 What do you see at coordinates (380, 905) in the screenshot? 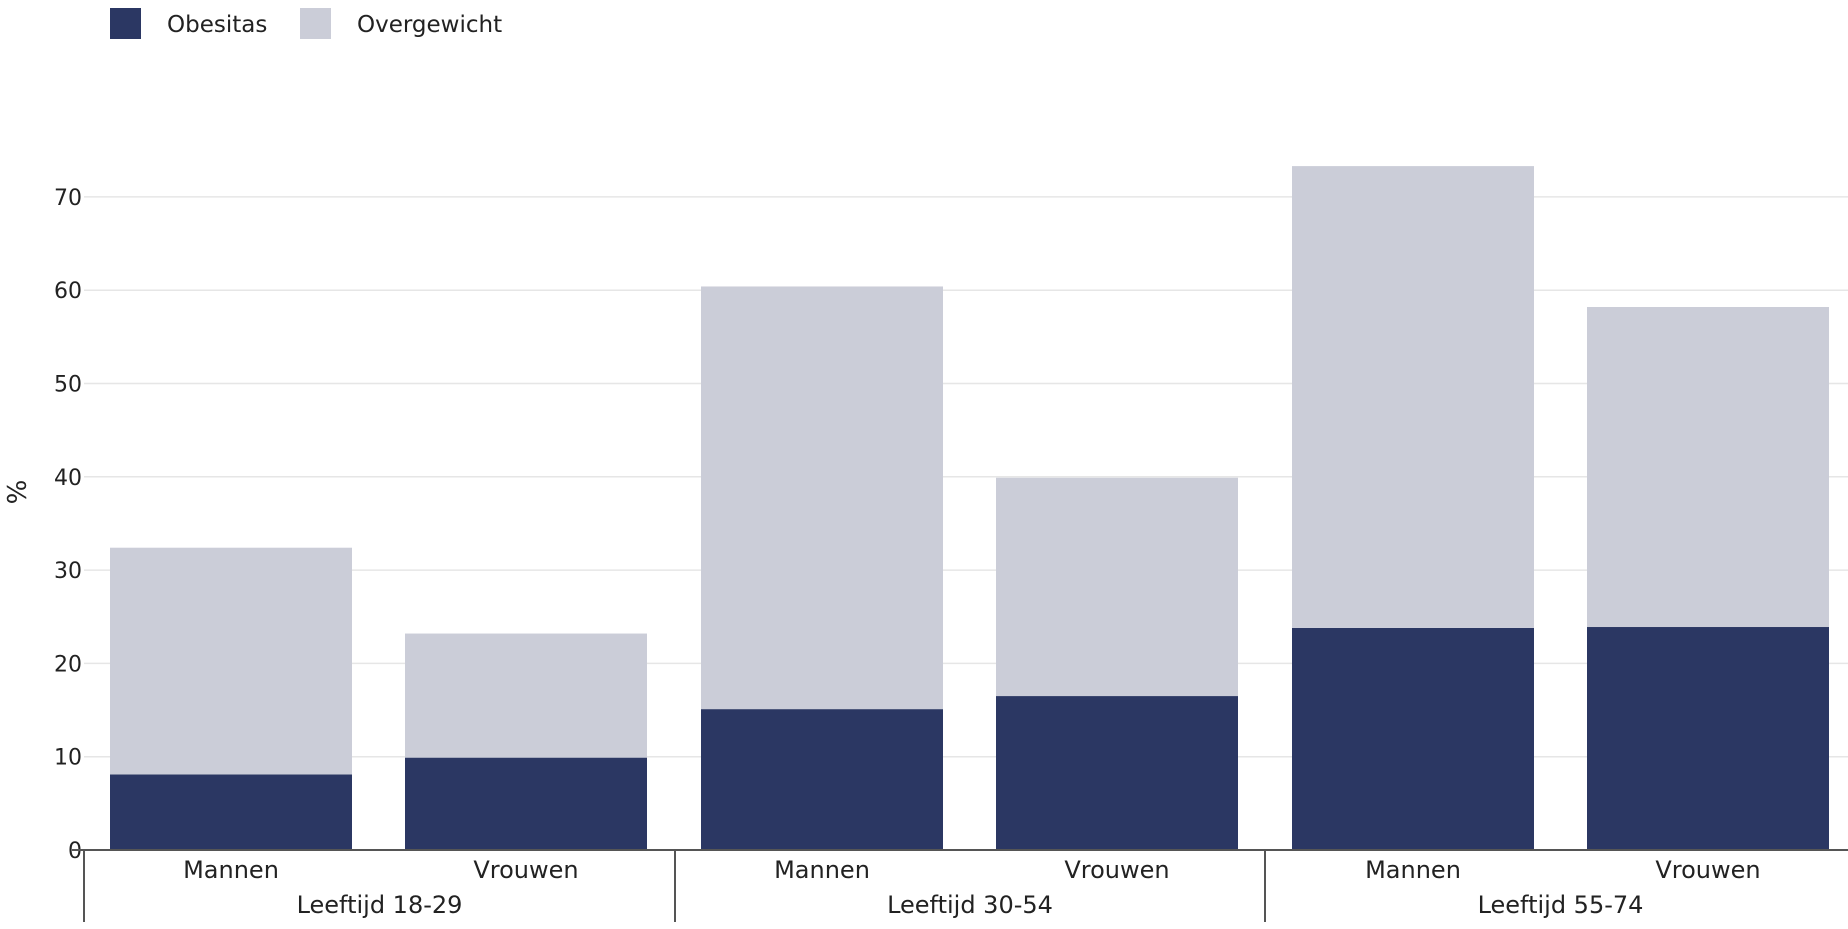
I see `group-label-0: Leeftijd 18-29` at bounding box center [380, 905].